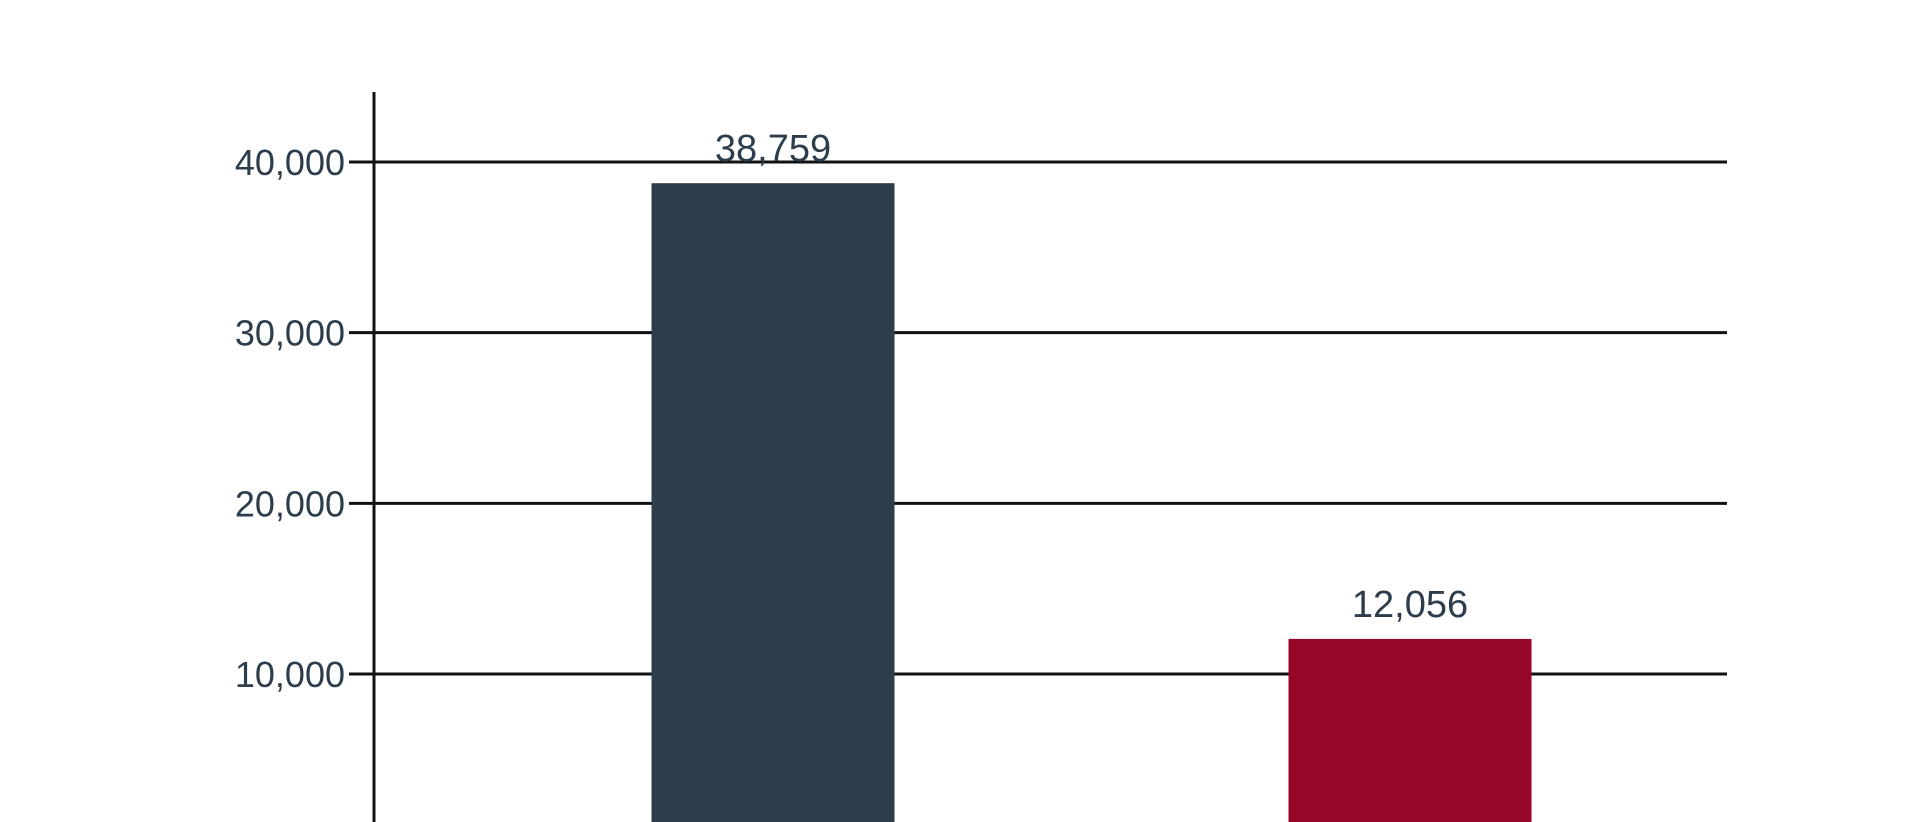 This screenshot has height=822, width=1920. Describe the element at coordinates (290, 162) in the screenshot. I see `y-tick-label: 40,000` at that location.